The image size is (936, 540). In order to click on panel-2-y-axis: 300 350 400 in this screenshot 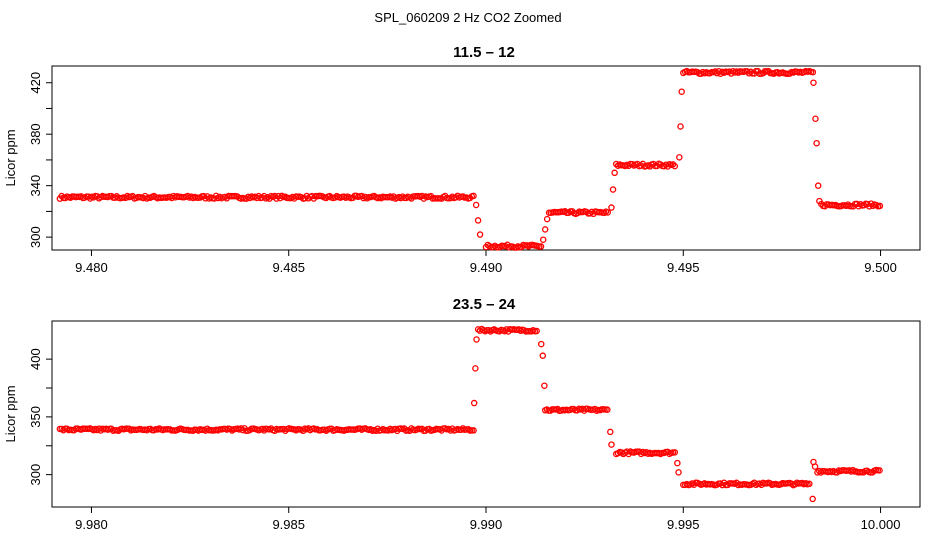, I will do `click(40, 417)`.